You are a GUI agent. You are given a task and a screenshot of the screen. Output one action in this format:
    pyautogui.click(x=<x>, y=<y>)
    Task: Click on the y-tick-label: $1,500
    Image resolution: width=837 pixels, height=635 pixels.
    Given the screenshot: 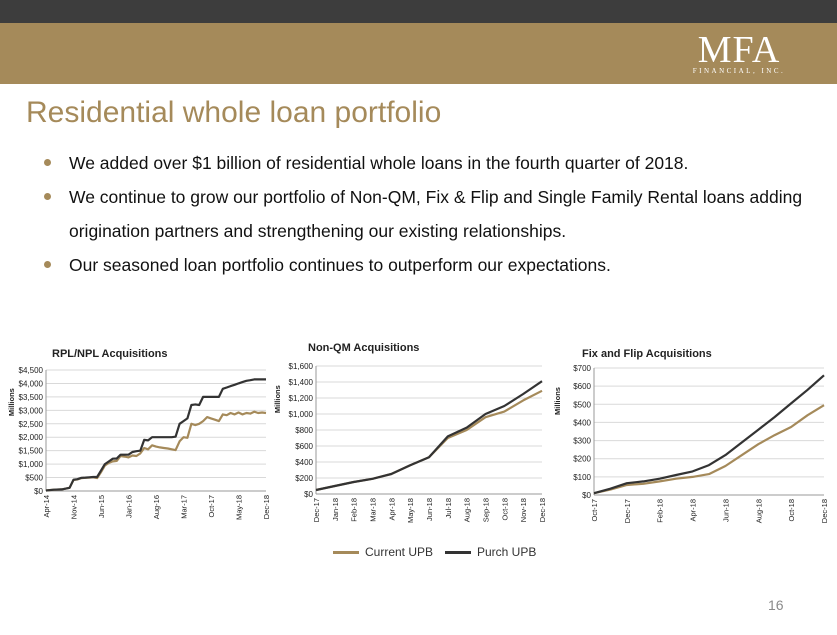 What is the action you would take?
    pyautogui.click(x=31, y=451)
    